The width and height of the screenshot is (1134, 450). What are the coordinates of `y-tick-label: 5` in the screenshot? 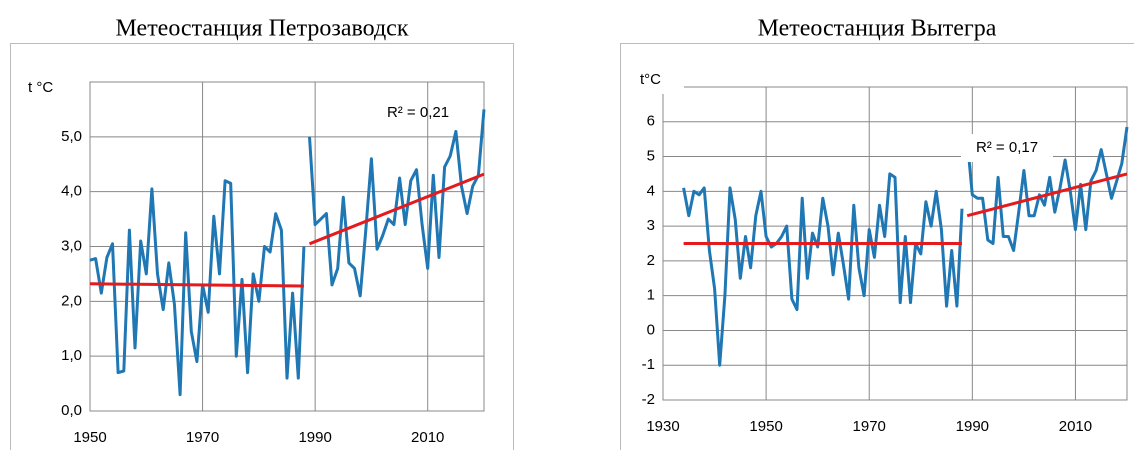 It's located at (651, 156).